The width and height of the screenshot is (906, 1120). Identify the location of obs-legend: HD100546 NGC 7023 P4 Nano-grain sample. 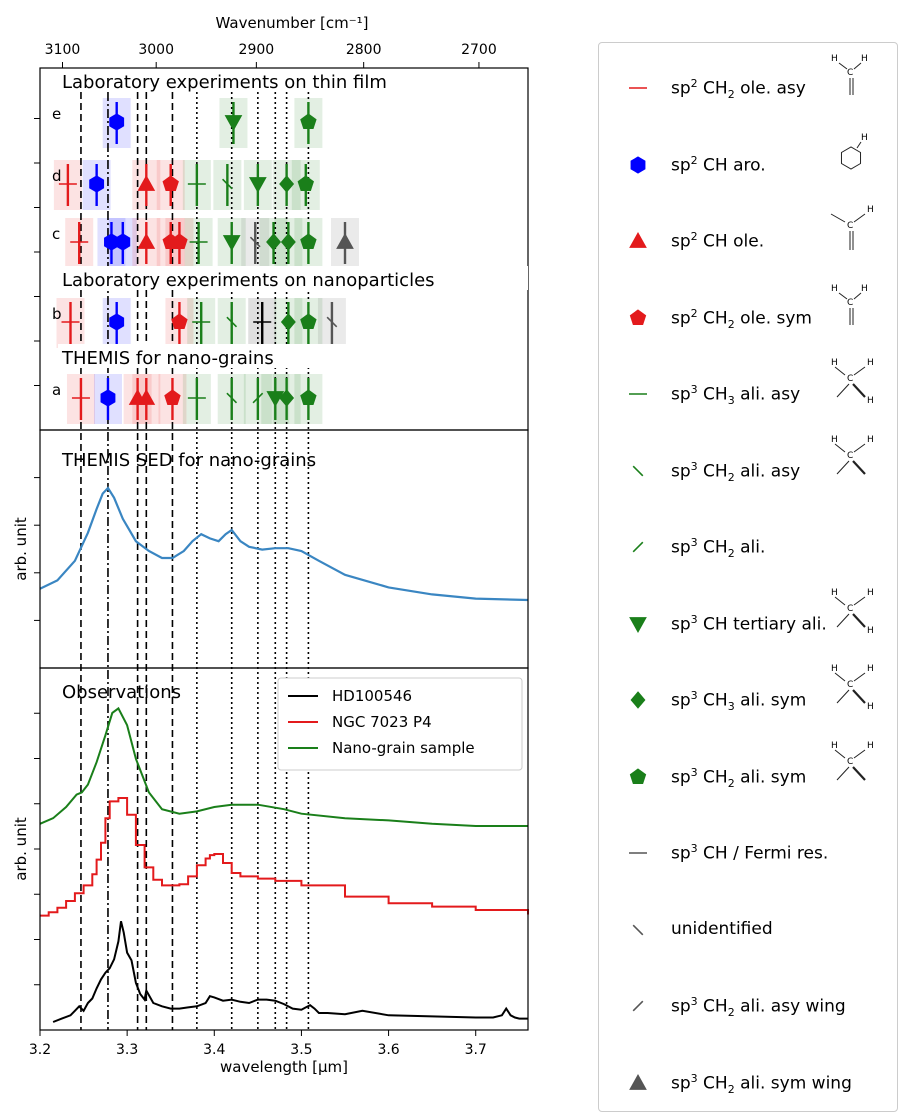
(400, 724).